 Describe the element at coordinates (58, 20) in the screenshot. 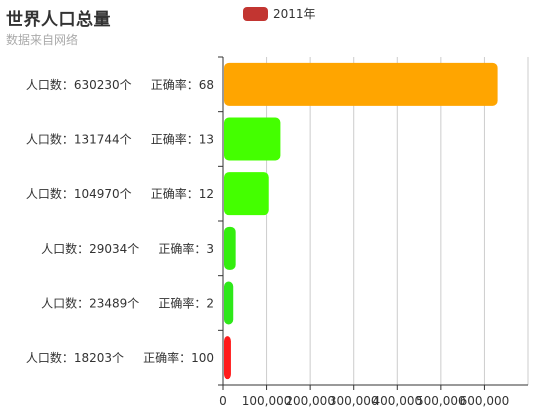

I see `chart-title: 世界人口总量` at that location.